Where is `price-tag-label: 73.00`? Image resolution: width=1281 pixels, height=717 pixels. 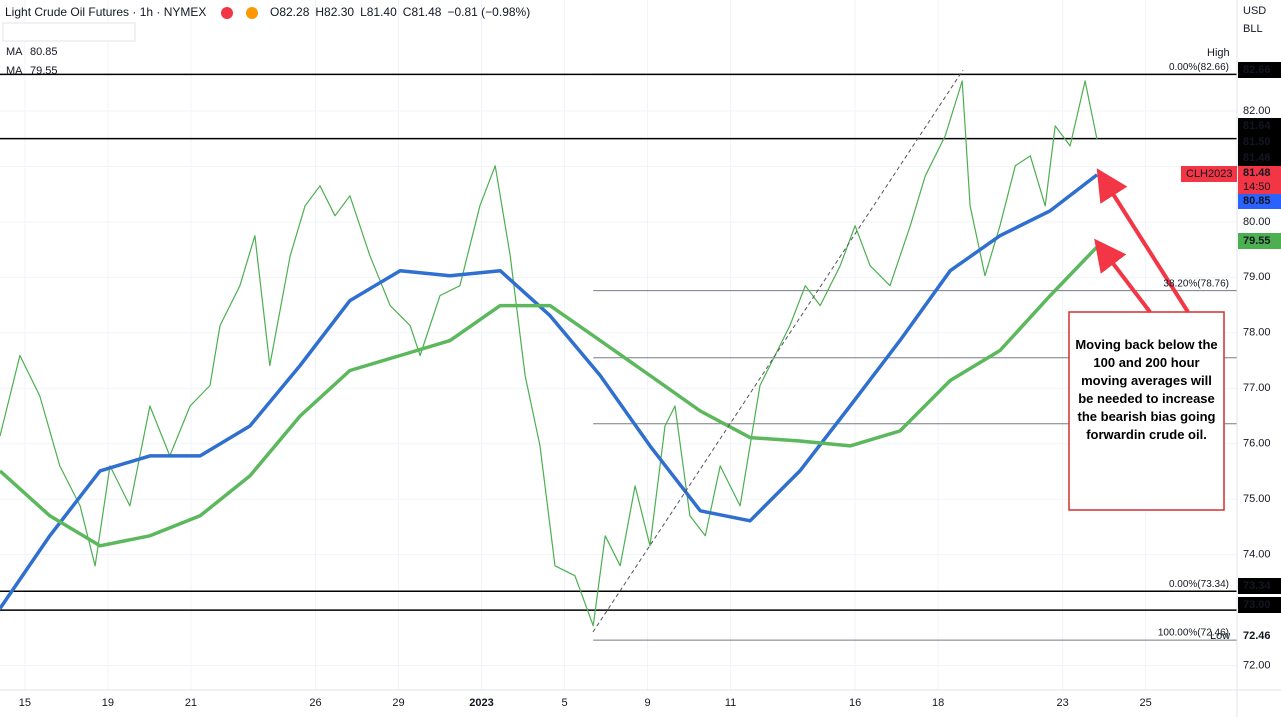 price-tag-label: 73.00 is located at coordinates (1257, 605).